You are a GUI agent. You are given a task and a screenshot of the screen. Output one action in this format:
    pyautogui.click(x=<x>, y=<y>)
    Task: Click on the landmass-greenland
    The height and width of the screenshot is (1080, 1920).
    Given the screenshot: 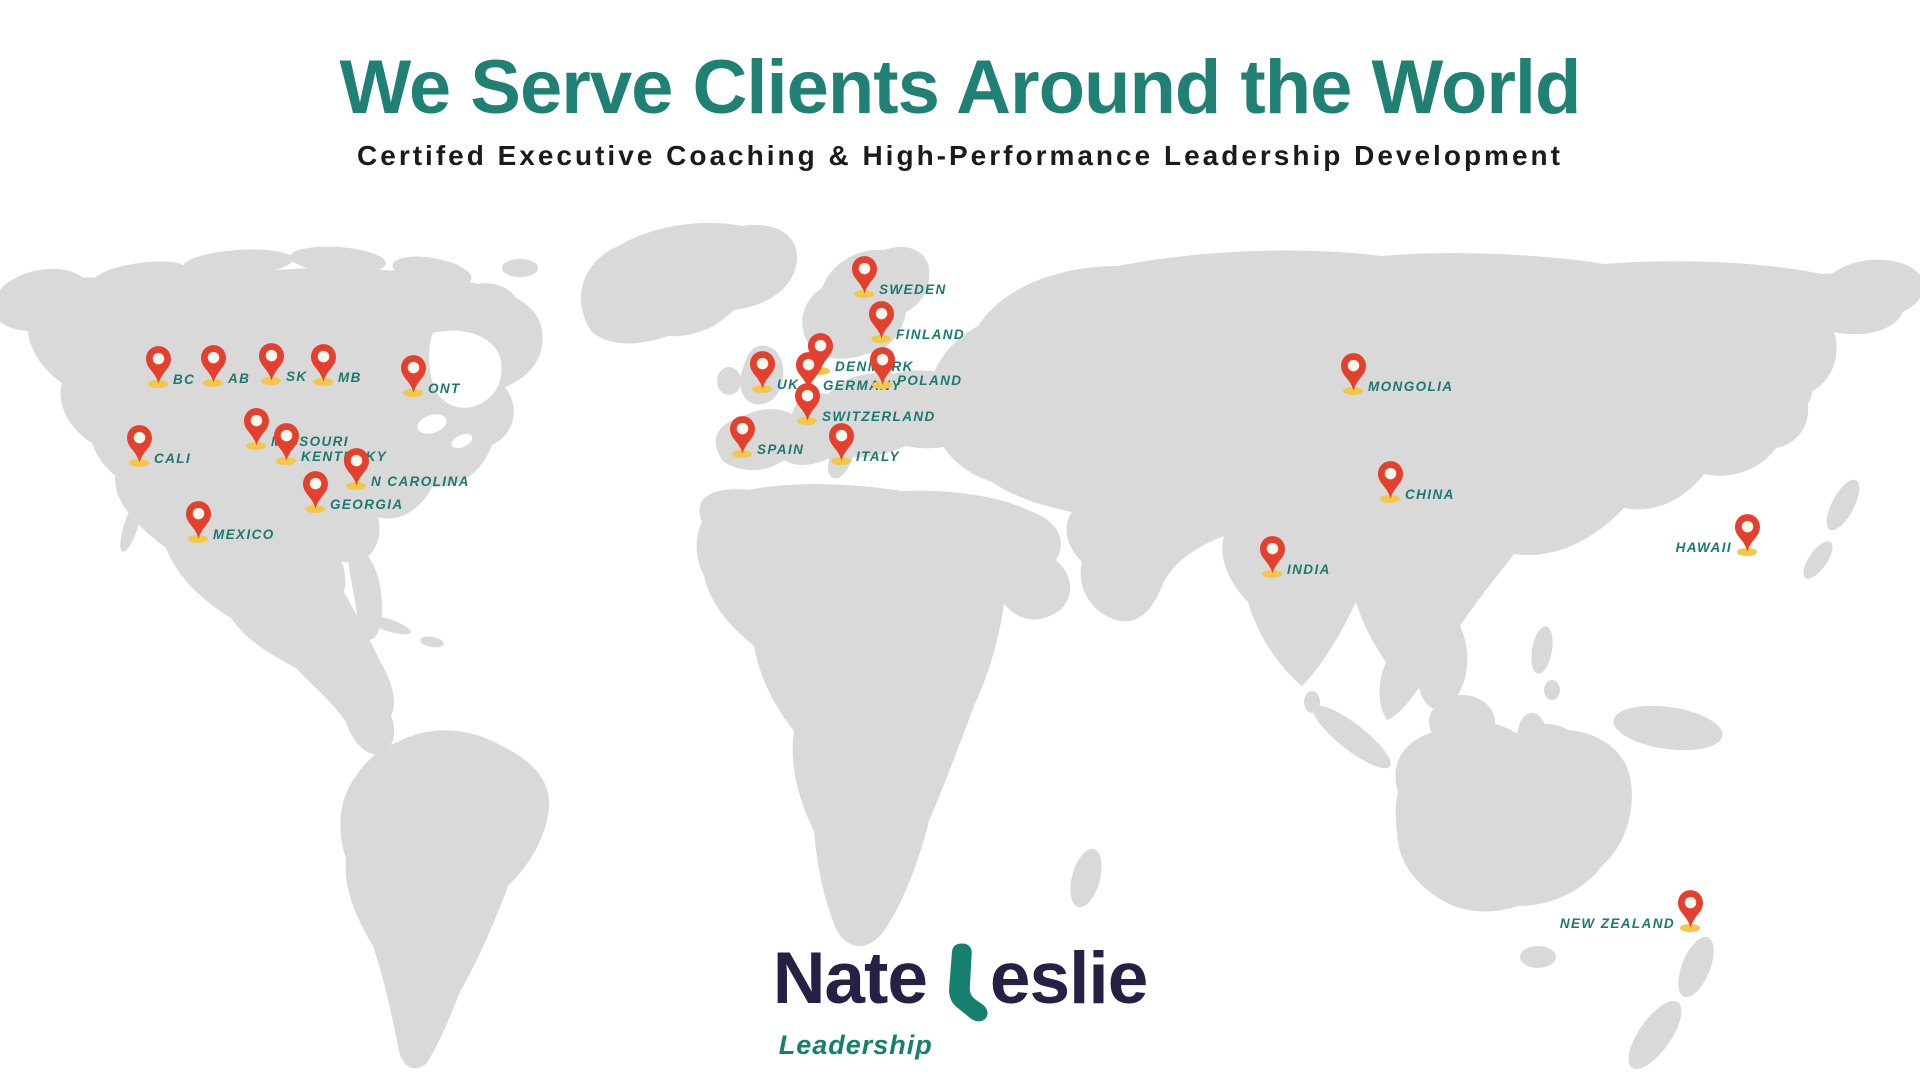 What is the action you would take?
    pyautogui.click(x=689, y=283)
    